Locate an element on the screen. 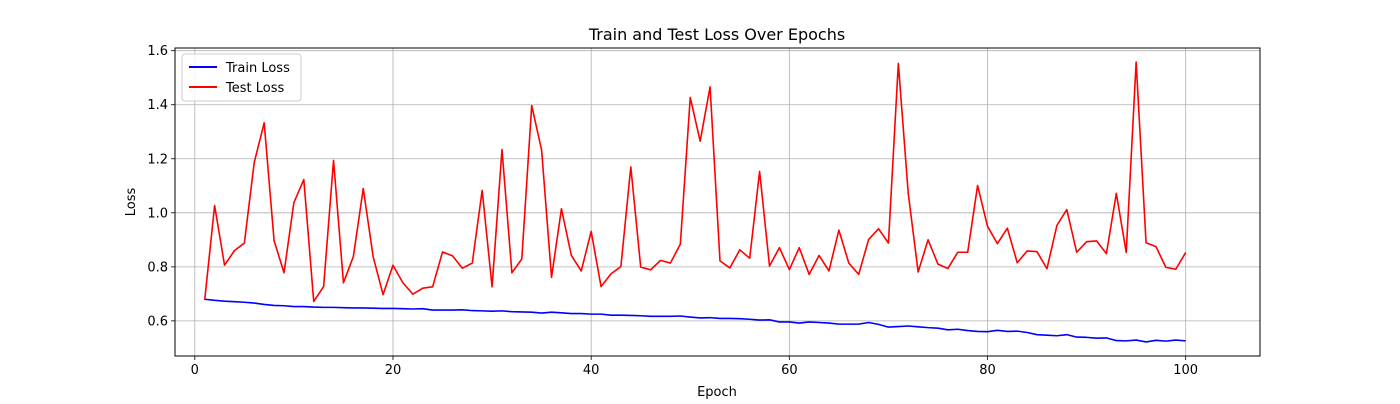 The height and width of the screenshot is (404, 1400). chart-title: Train and Test Loss Over Epochs is located at coordinates (716, 34).